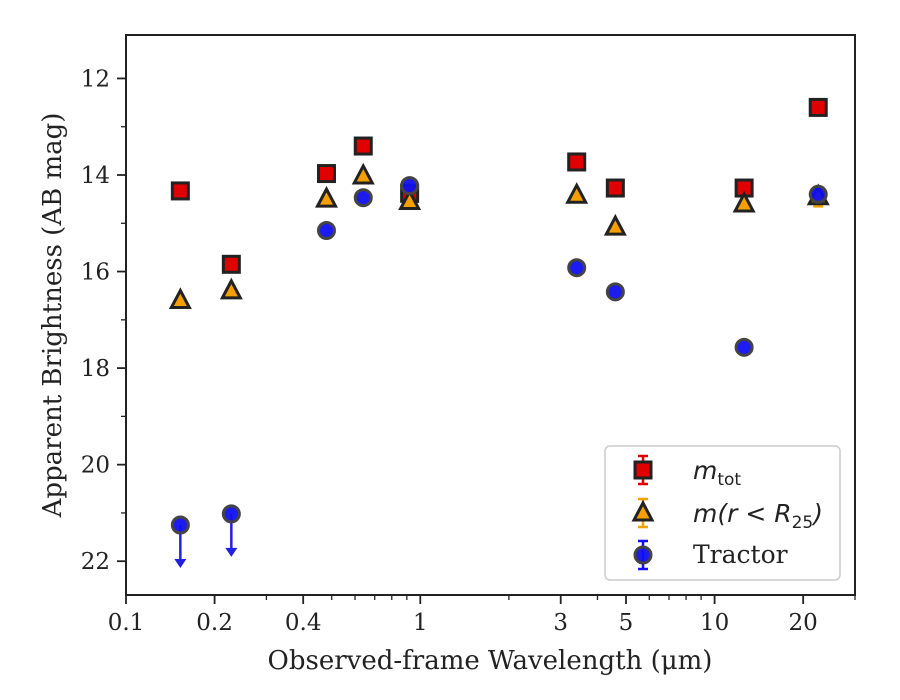 This screenshot has width=900, height=700. I want to click on y-tick-label: 12, so click(95, 79).